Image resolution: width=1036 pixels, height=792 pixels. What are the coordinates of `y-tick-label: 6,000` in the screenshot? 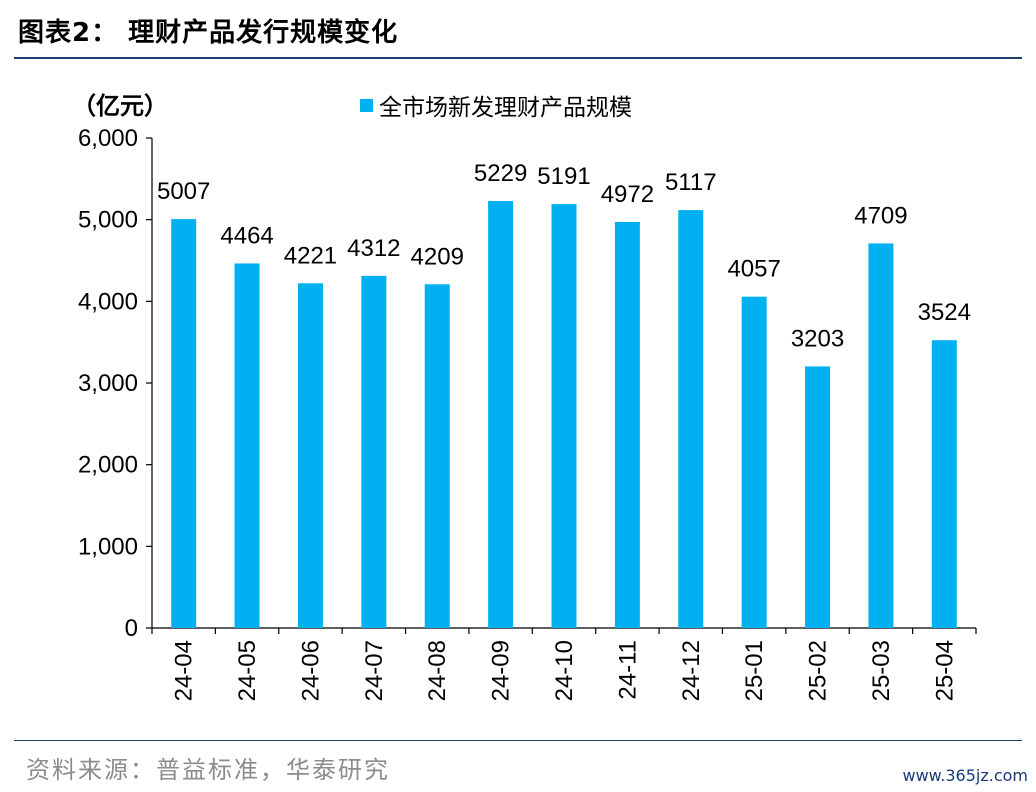 It's located at (108, 138).